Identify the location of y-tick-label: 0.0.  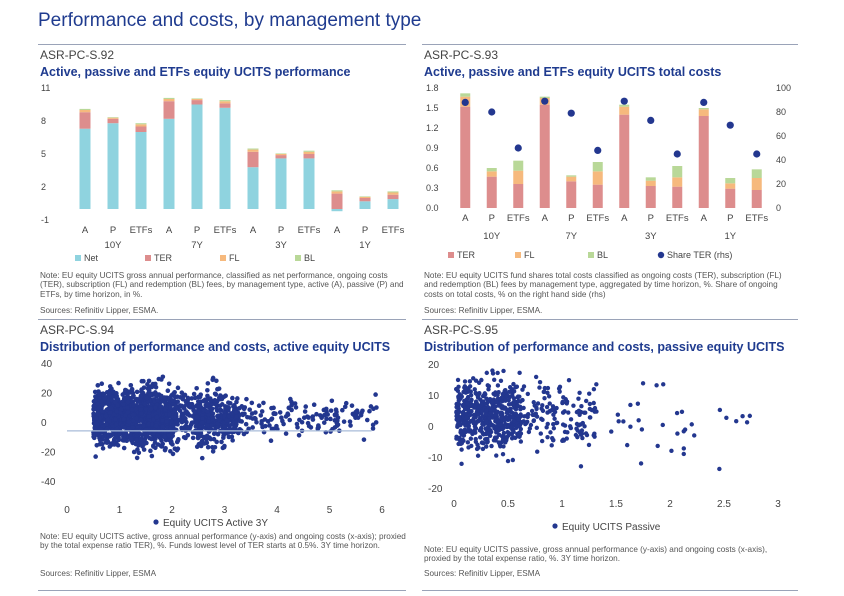
(432, 208).